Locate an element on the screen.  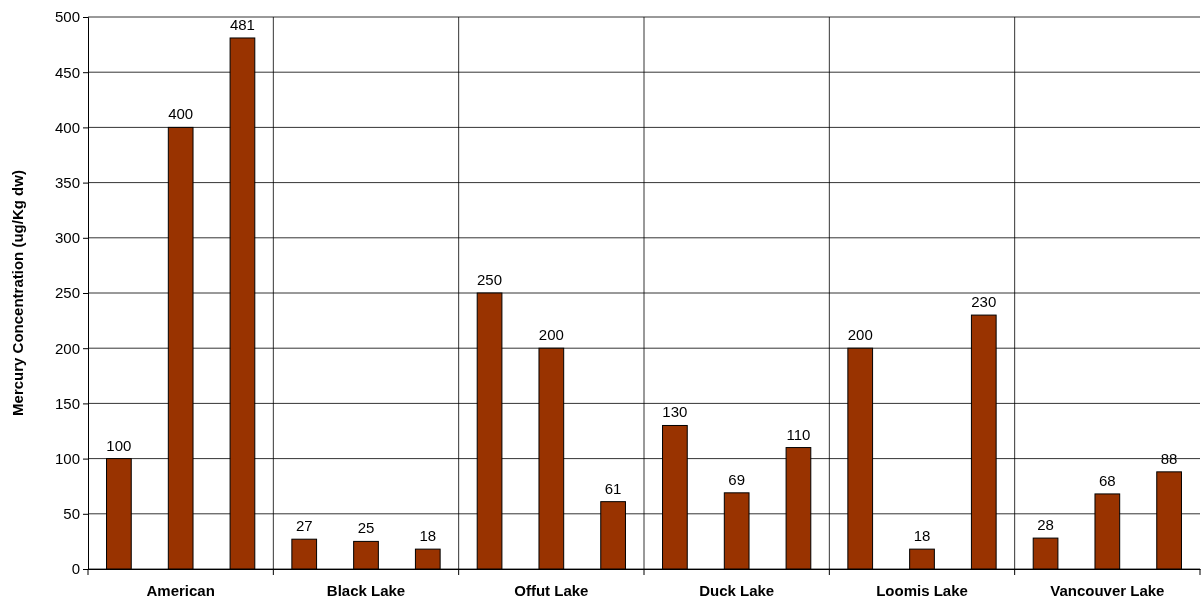
data-label: 69 is located at coordinates (737, 479).